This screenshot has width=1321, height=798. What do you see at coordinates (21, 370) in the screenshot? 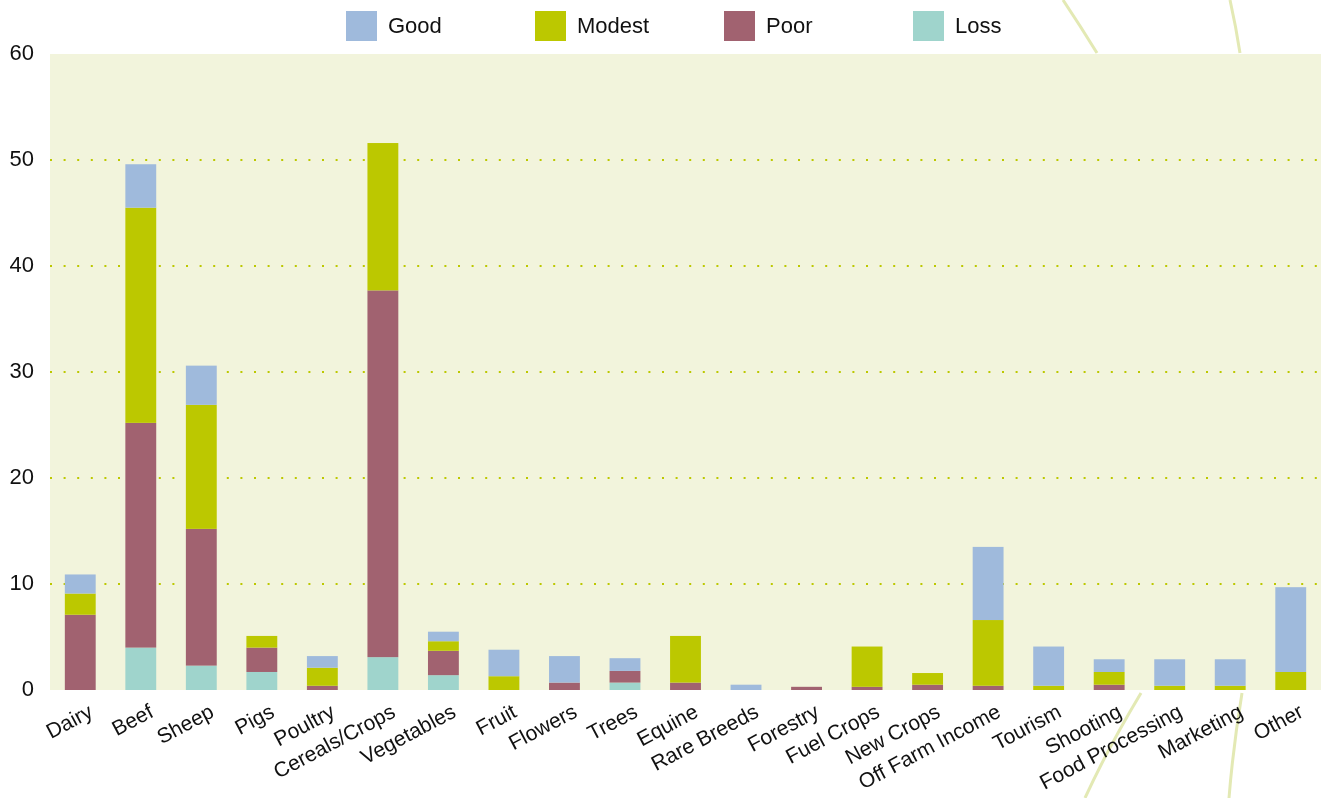
I see `y-tick-label: 30` at bounding box center [21, 370].